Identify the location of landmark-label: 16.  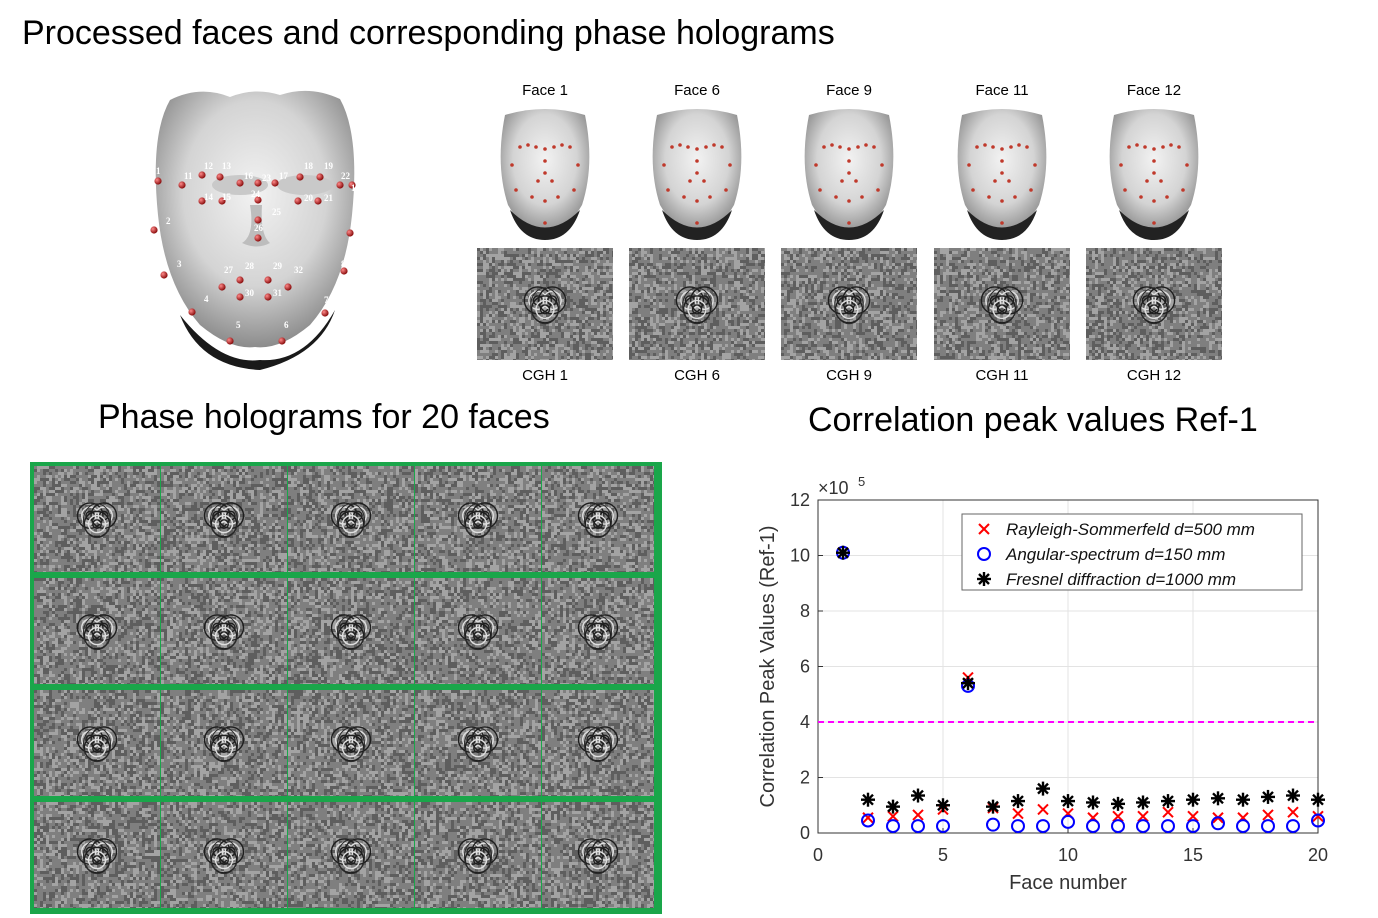
(249, 176).